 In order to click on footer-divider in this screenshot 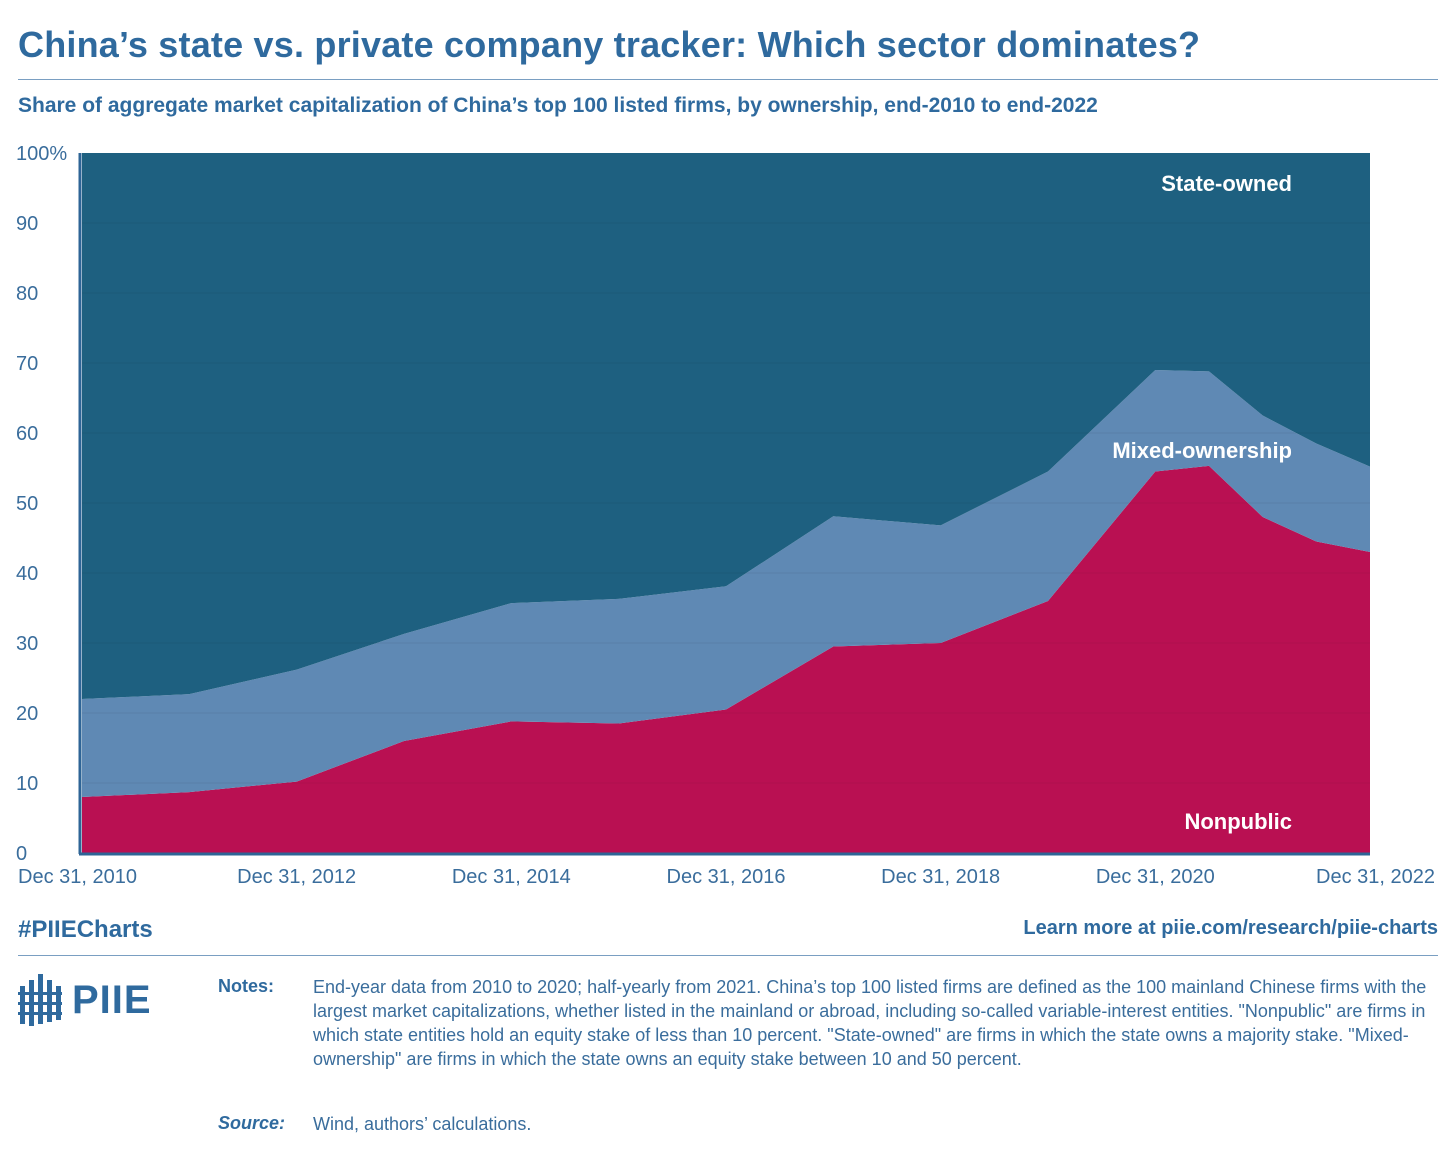, I will do `click(728, 955)`.